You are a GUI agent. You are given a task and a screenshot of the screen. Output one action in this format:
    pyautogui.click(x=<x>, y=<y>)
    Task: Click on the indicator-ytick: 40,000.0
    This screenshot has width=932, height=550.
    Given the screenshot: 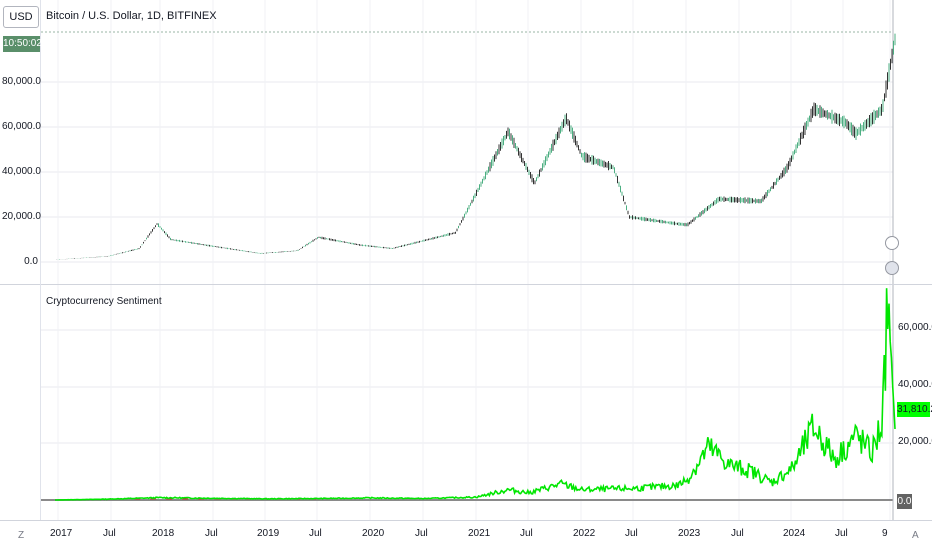 What is the action you would take?
    pyautogui.click(x=915, y=384)
    